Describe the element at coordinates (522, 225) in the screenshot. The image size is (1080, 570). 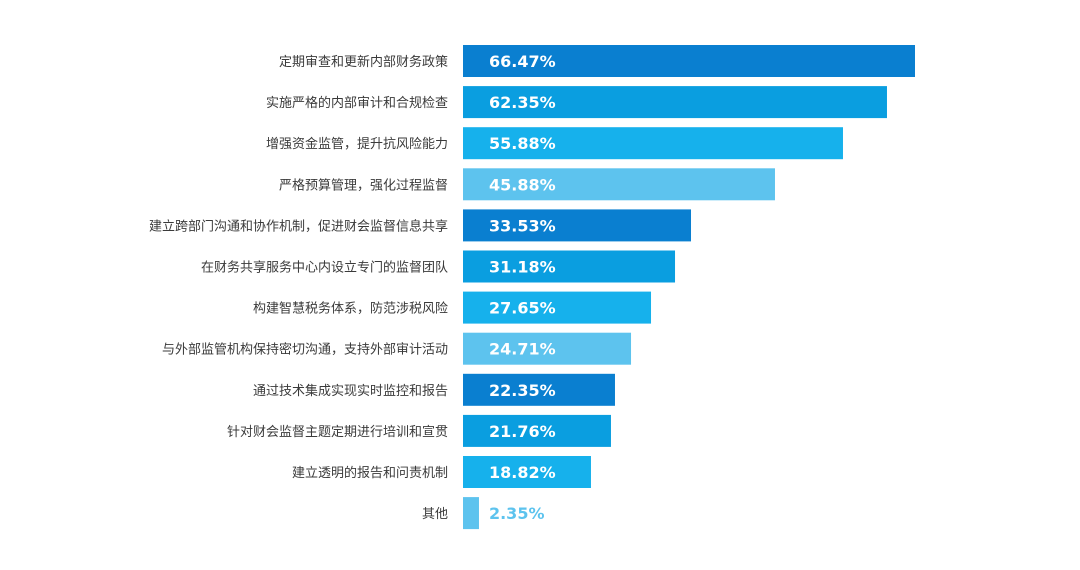
I see `value-label-5: 33.53%` at that location.